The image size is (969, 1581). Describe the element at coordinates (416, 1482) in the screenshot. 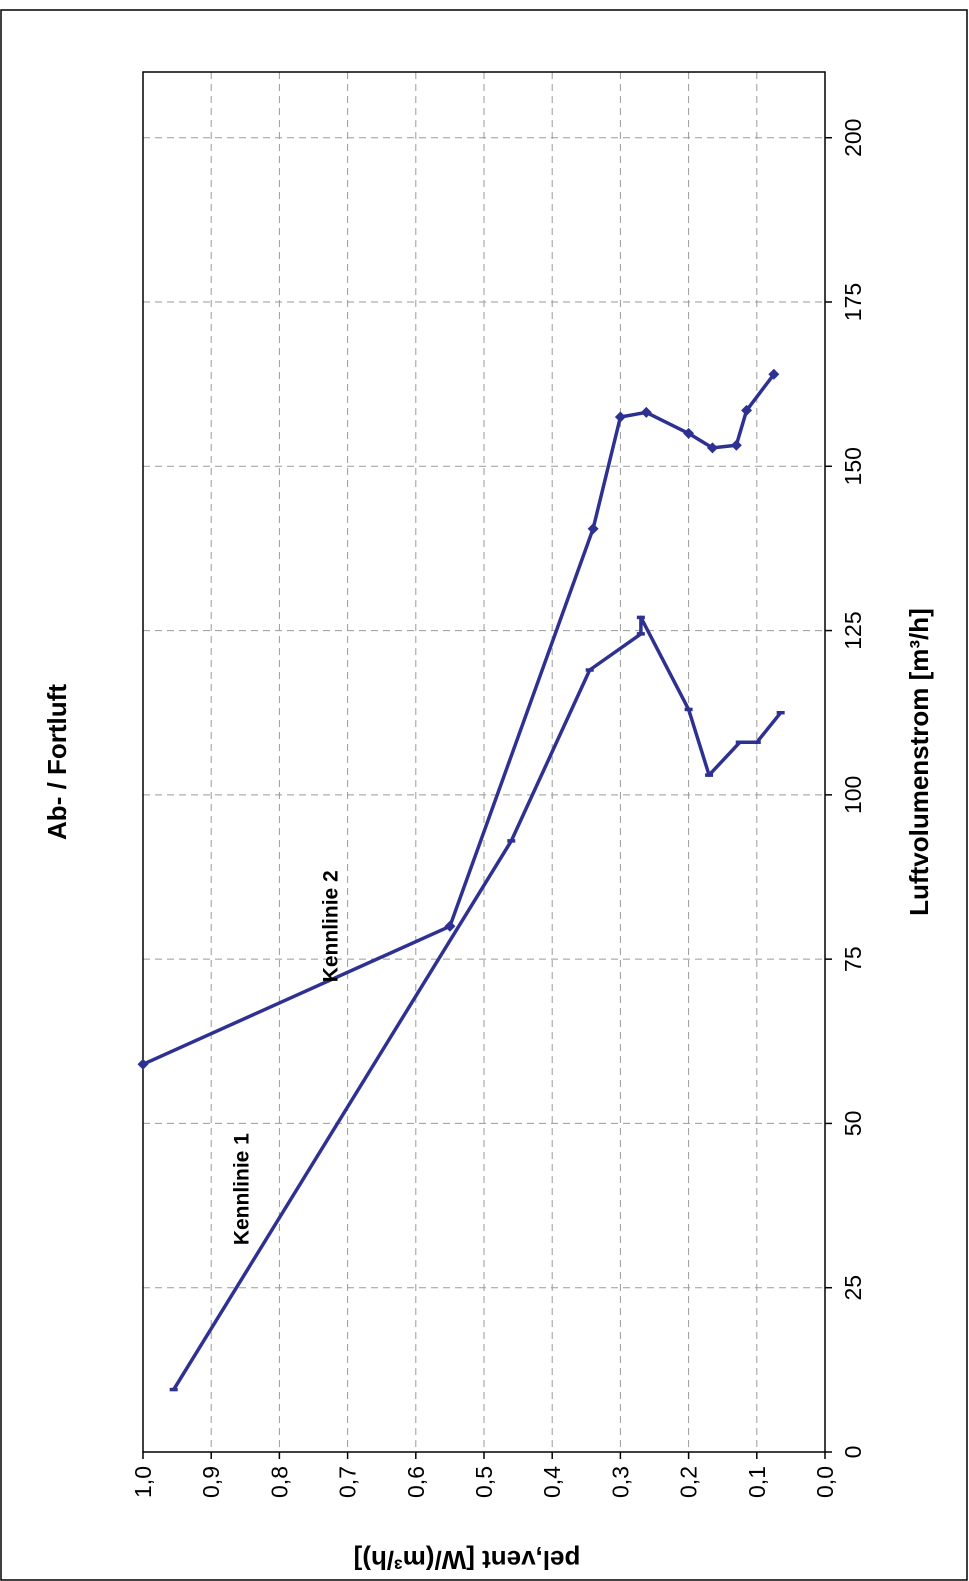

I see `y-tick-label: 0,6` at that location.